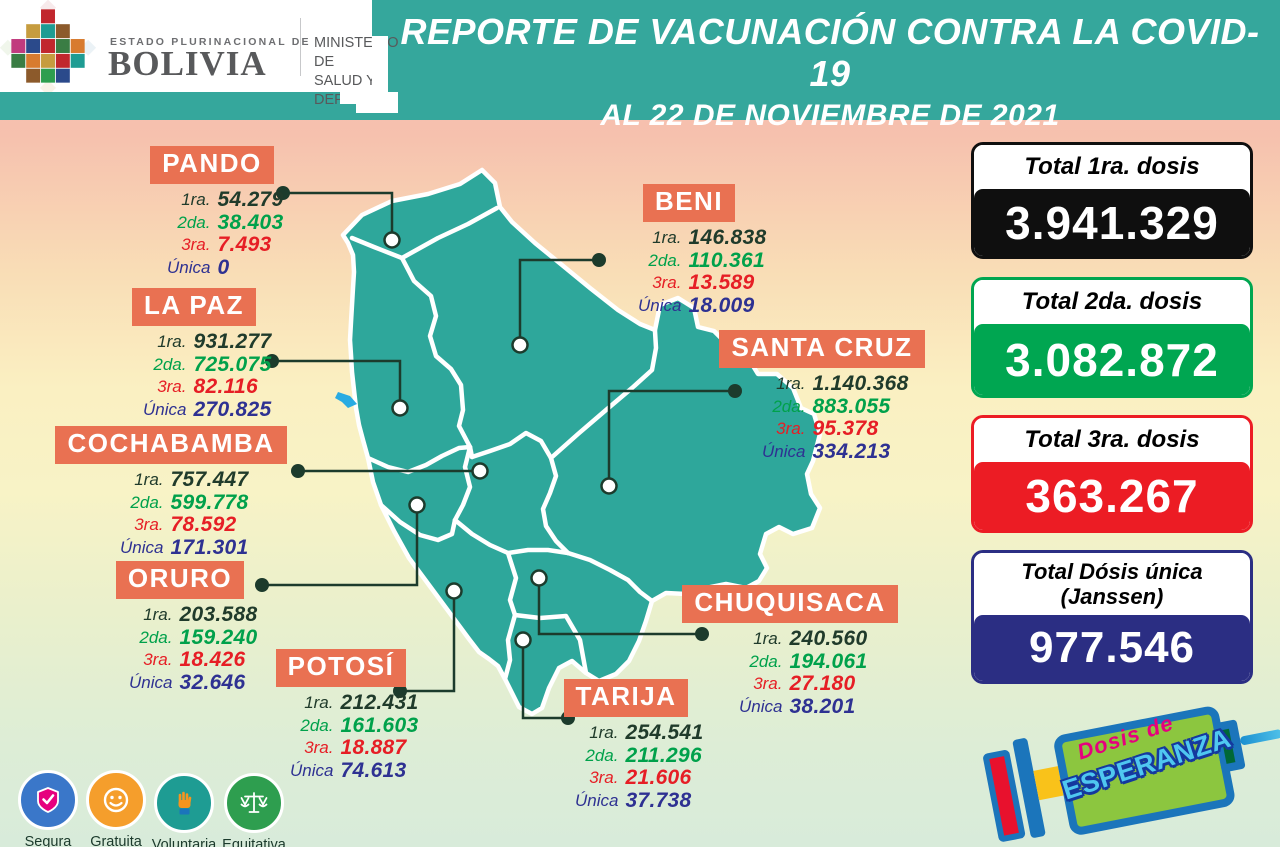  Describe the element at coordinates (379, 702) in the screenshot. I see `dose-value-1ra: 212.431` at that location.